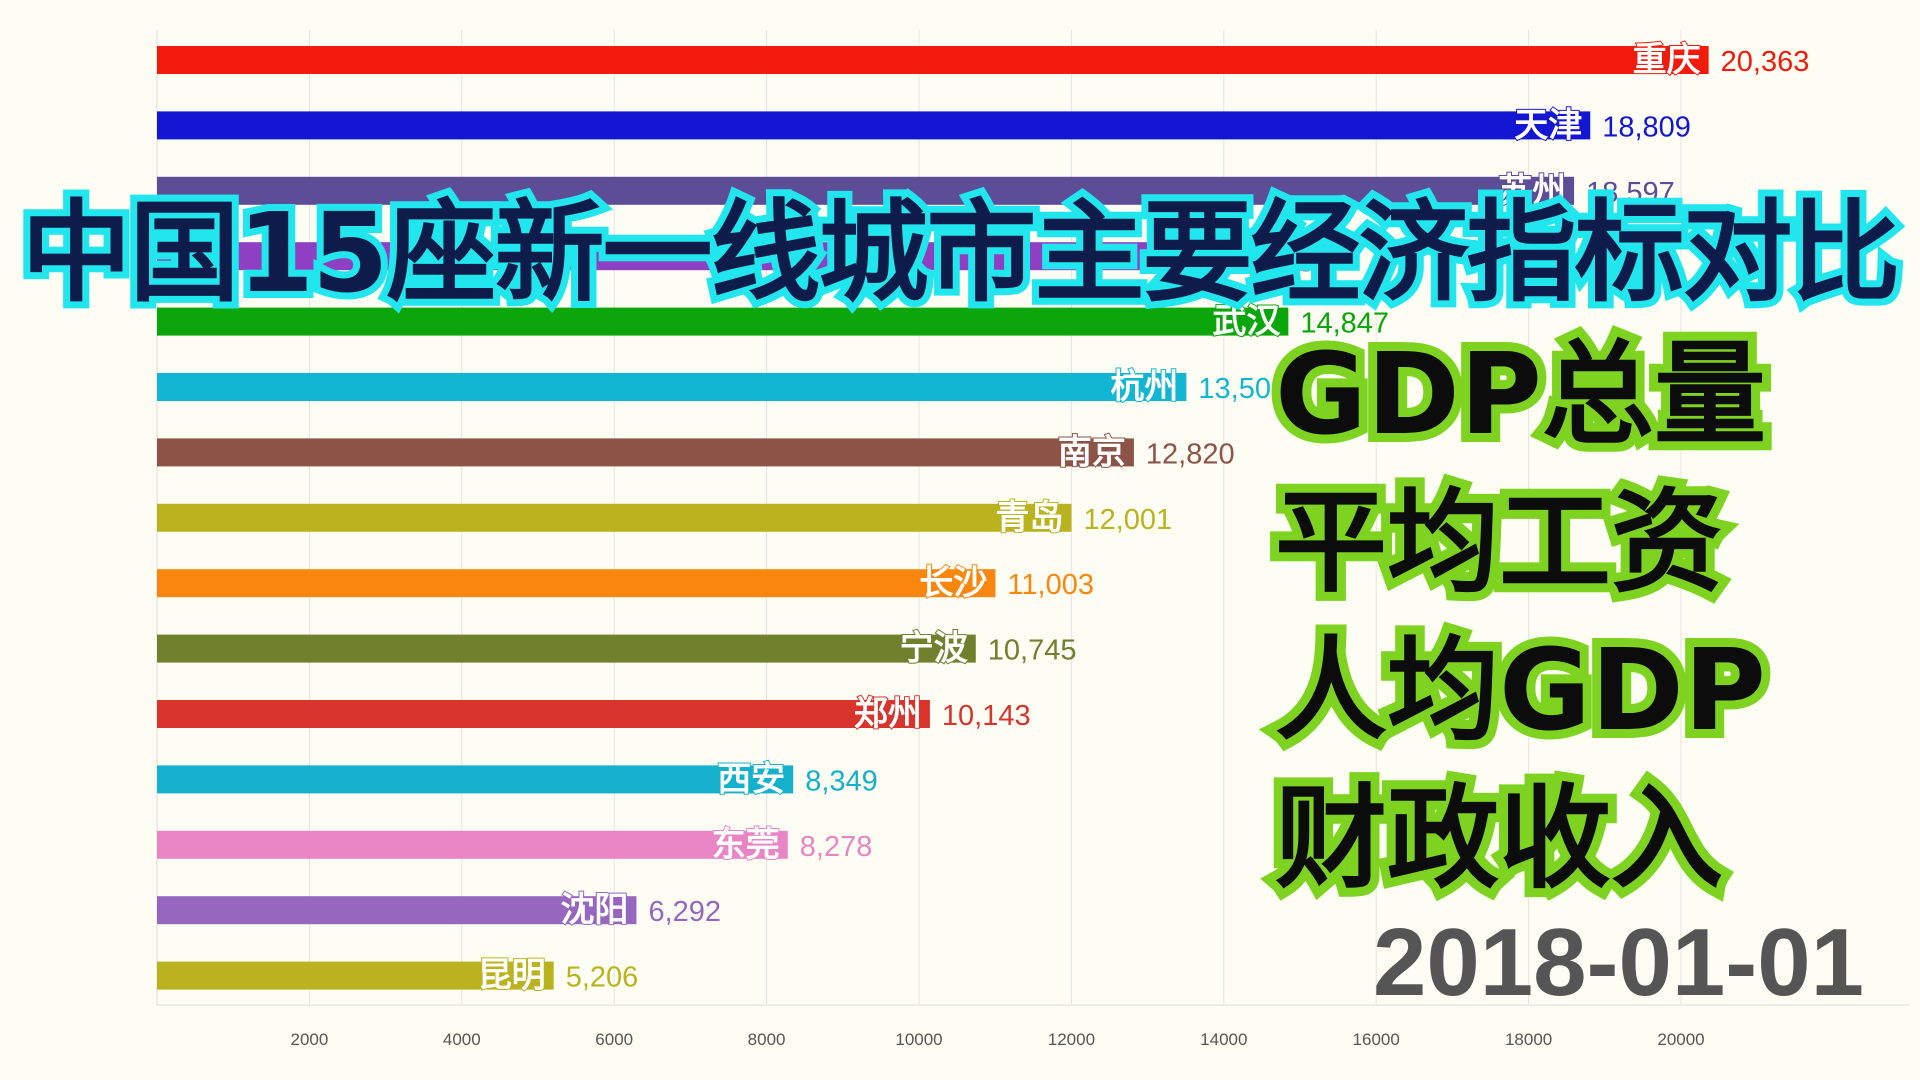 The height and width of the screenshot is (1080, 1920). I want to click on x-tick-label: 16000, so click(1376, 1039).